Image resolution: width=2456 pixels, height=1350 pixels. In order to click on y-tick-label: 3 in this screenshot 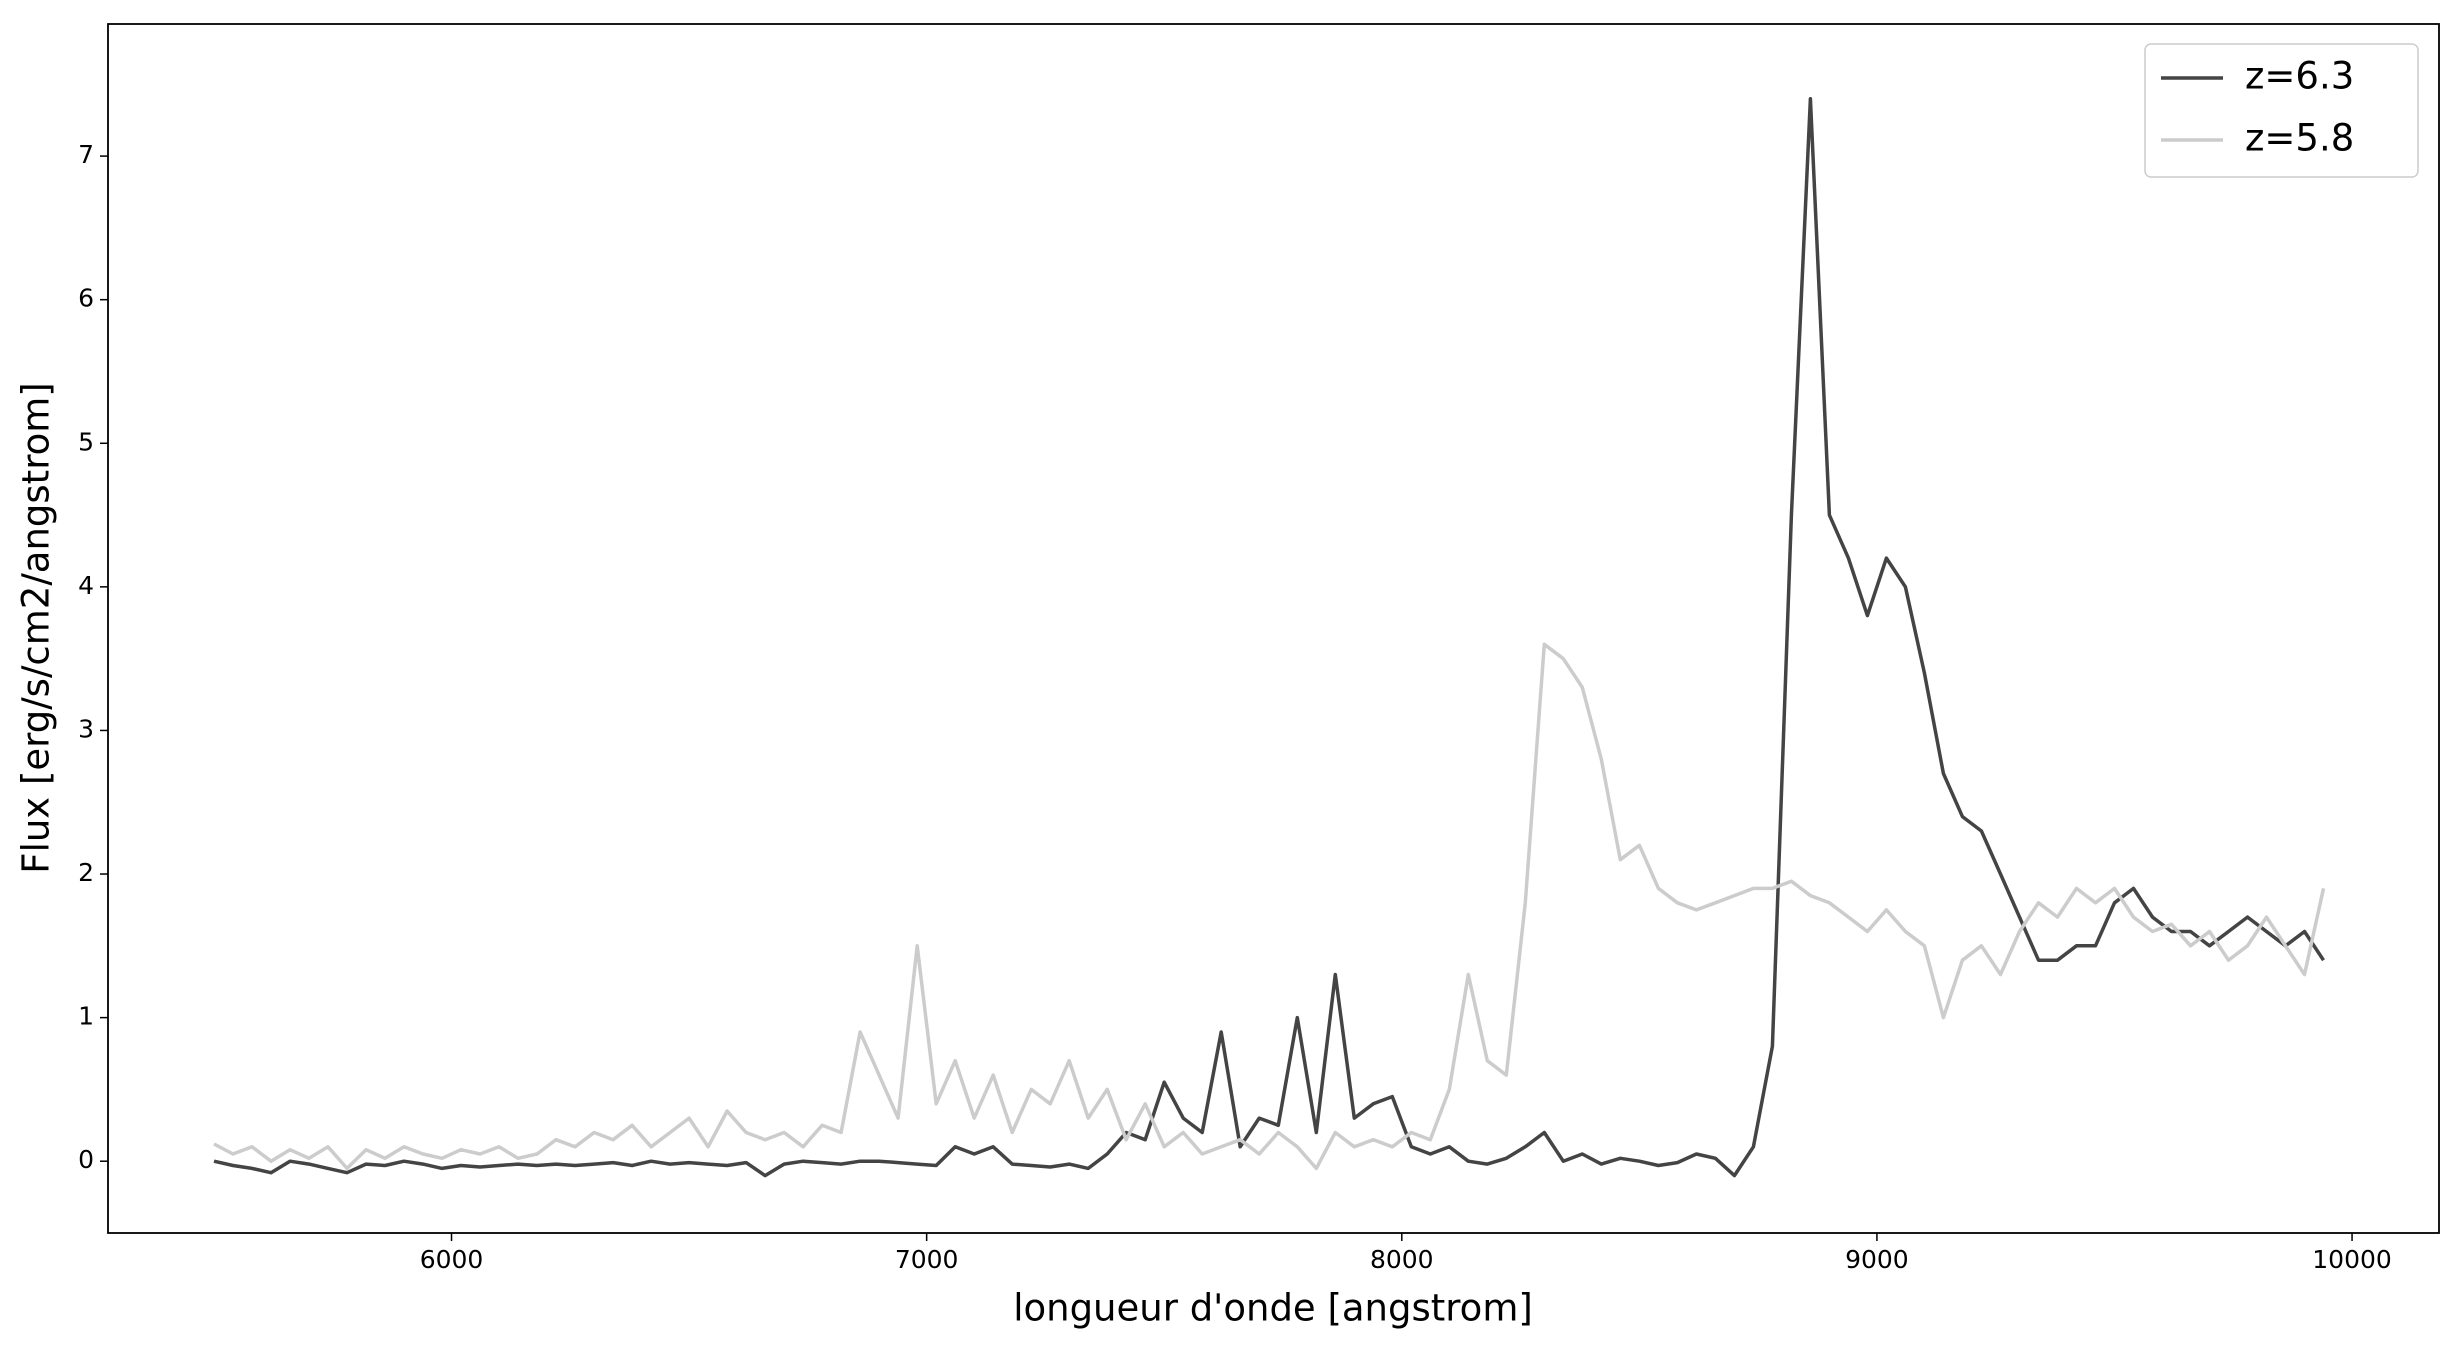, I will do `click(86, 728)`.